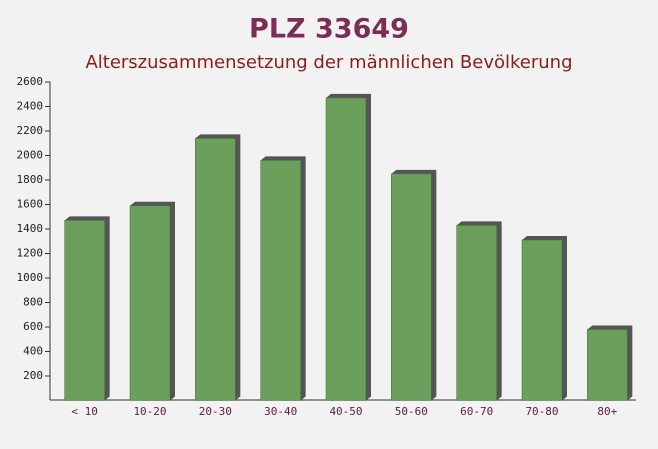 The height and width of the screenshot is (449, 658). Describe the element at coordinates (411, 411) in the screenshot. I see `x-tick-label: 50-60` at that location.